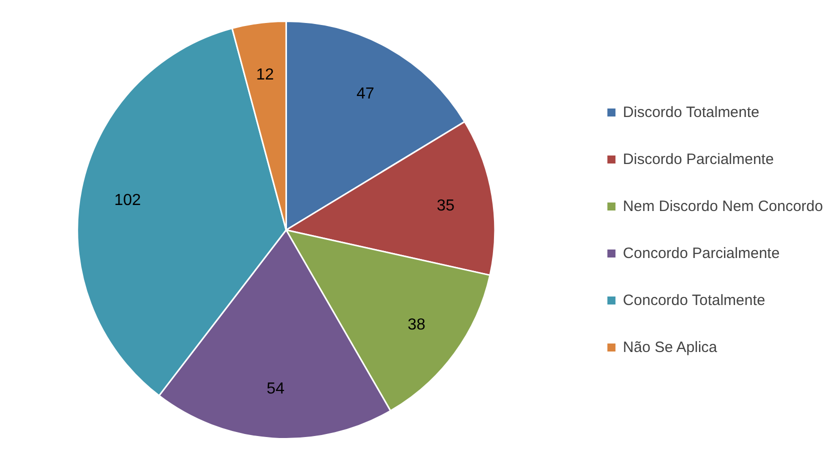 Image resolution: width=838 pixels, height=459 pixels. I want to click on data-label: 35, so click(445, 205).